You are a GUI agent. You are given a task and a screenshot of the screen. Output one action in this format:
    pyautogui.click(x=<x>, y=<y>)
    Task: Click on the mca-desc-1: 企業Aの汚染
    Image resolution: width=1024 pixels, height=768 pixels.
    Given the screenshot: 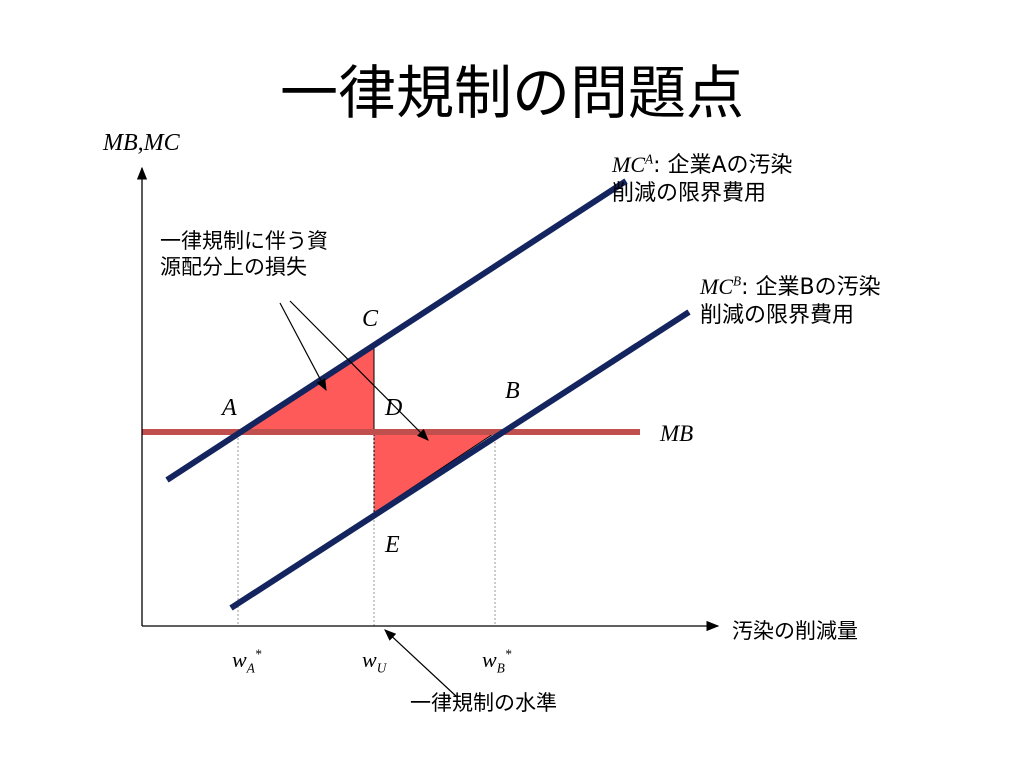 What is the action you would take?
    pyautogui.click(x=730, y=165)
    